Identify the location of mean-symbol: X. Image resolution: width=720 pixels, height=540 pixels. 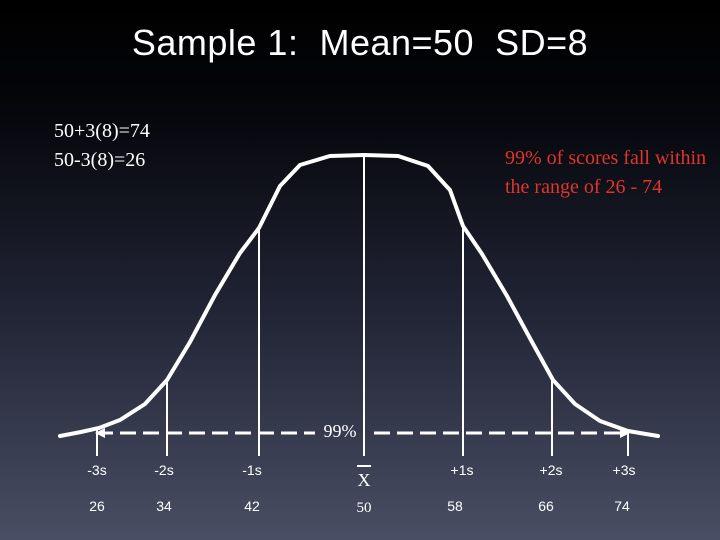
(364, 480).